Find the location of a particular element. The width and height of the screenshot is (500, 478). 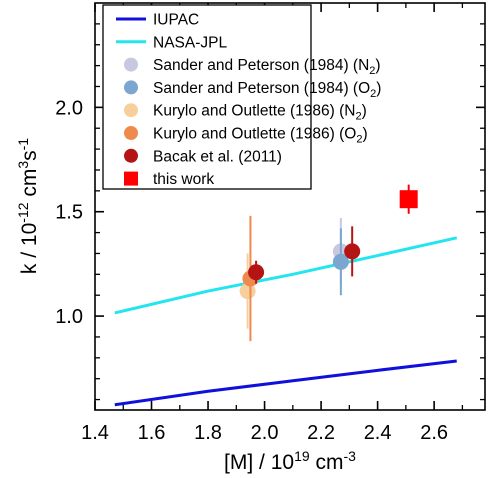

legend-label: Kurylo and Outlette (1986) (O2) is located at coordinates (260, 136).